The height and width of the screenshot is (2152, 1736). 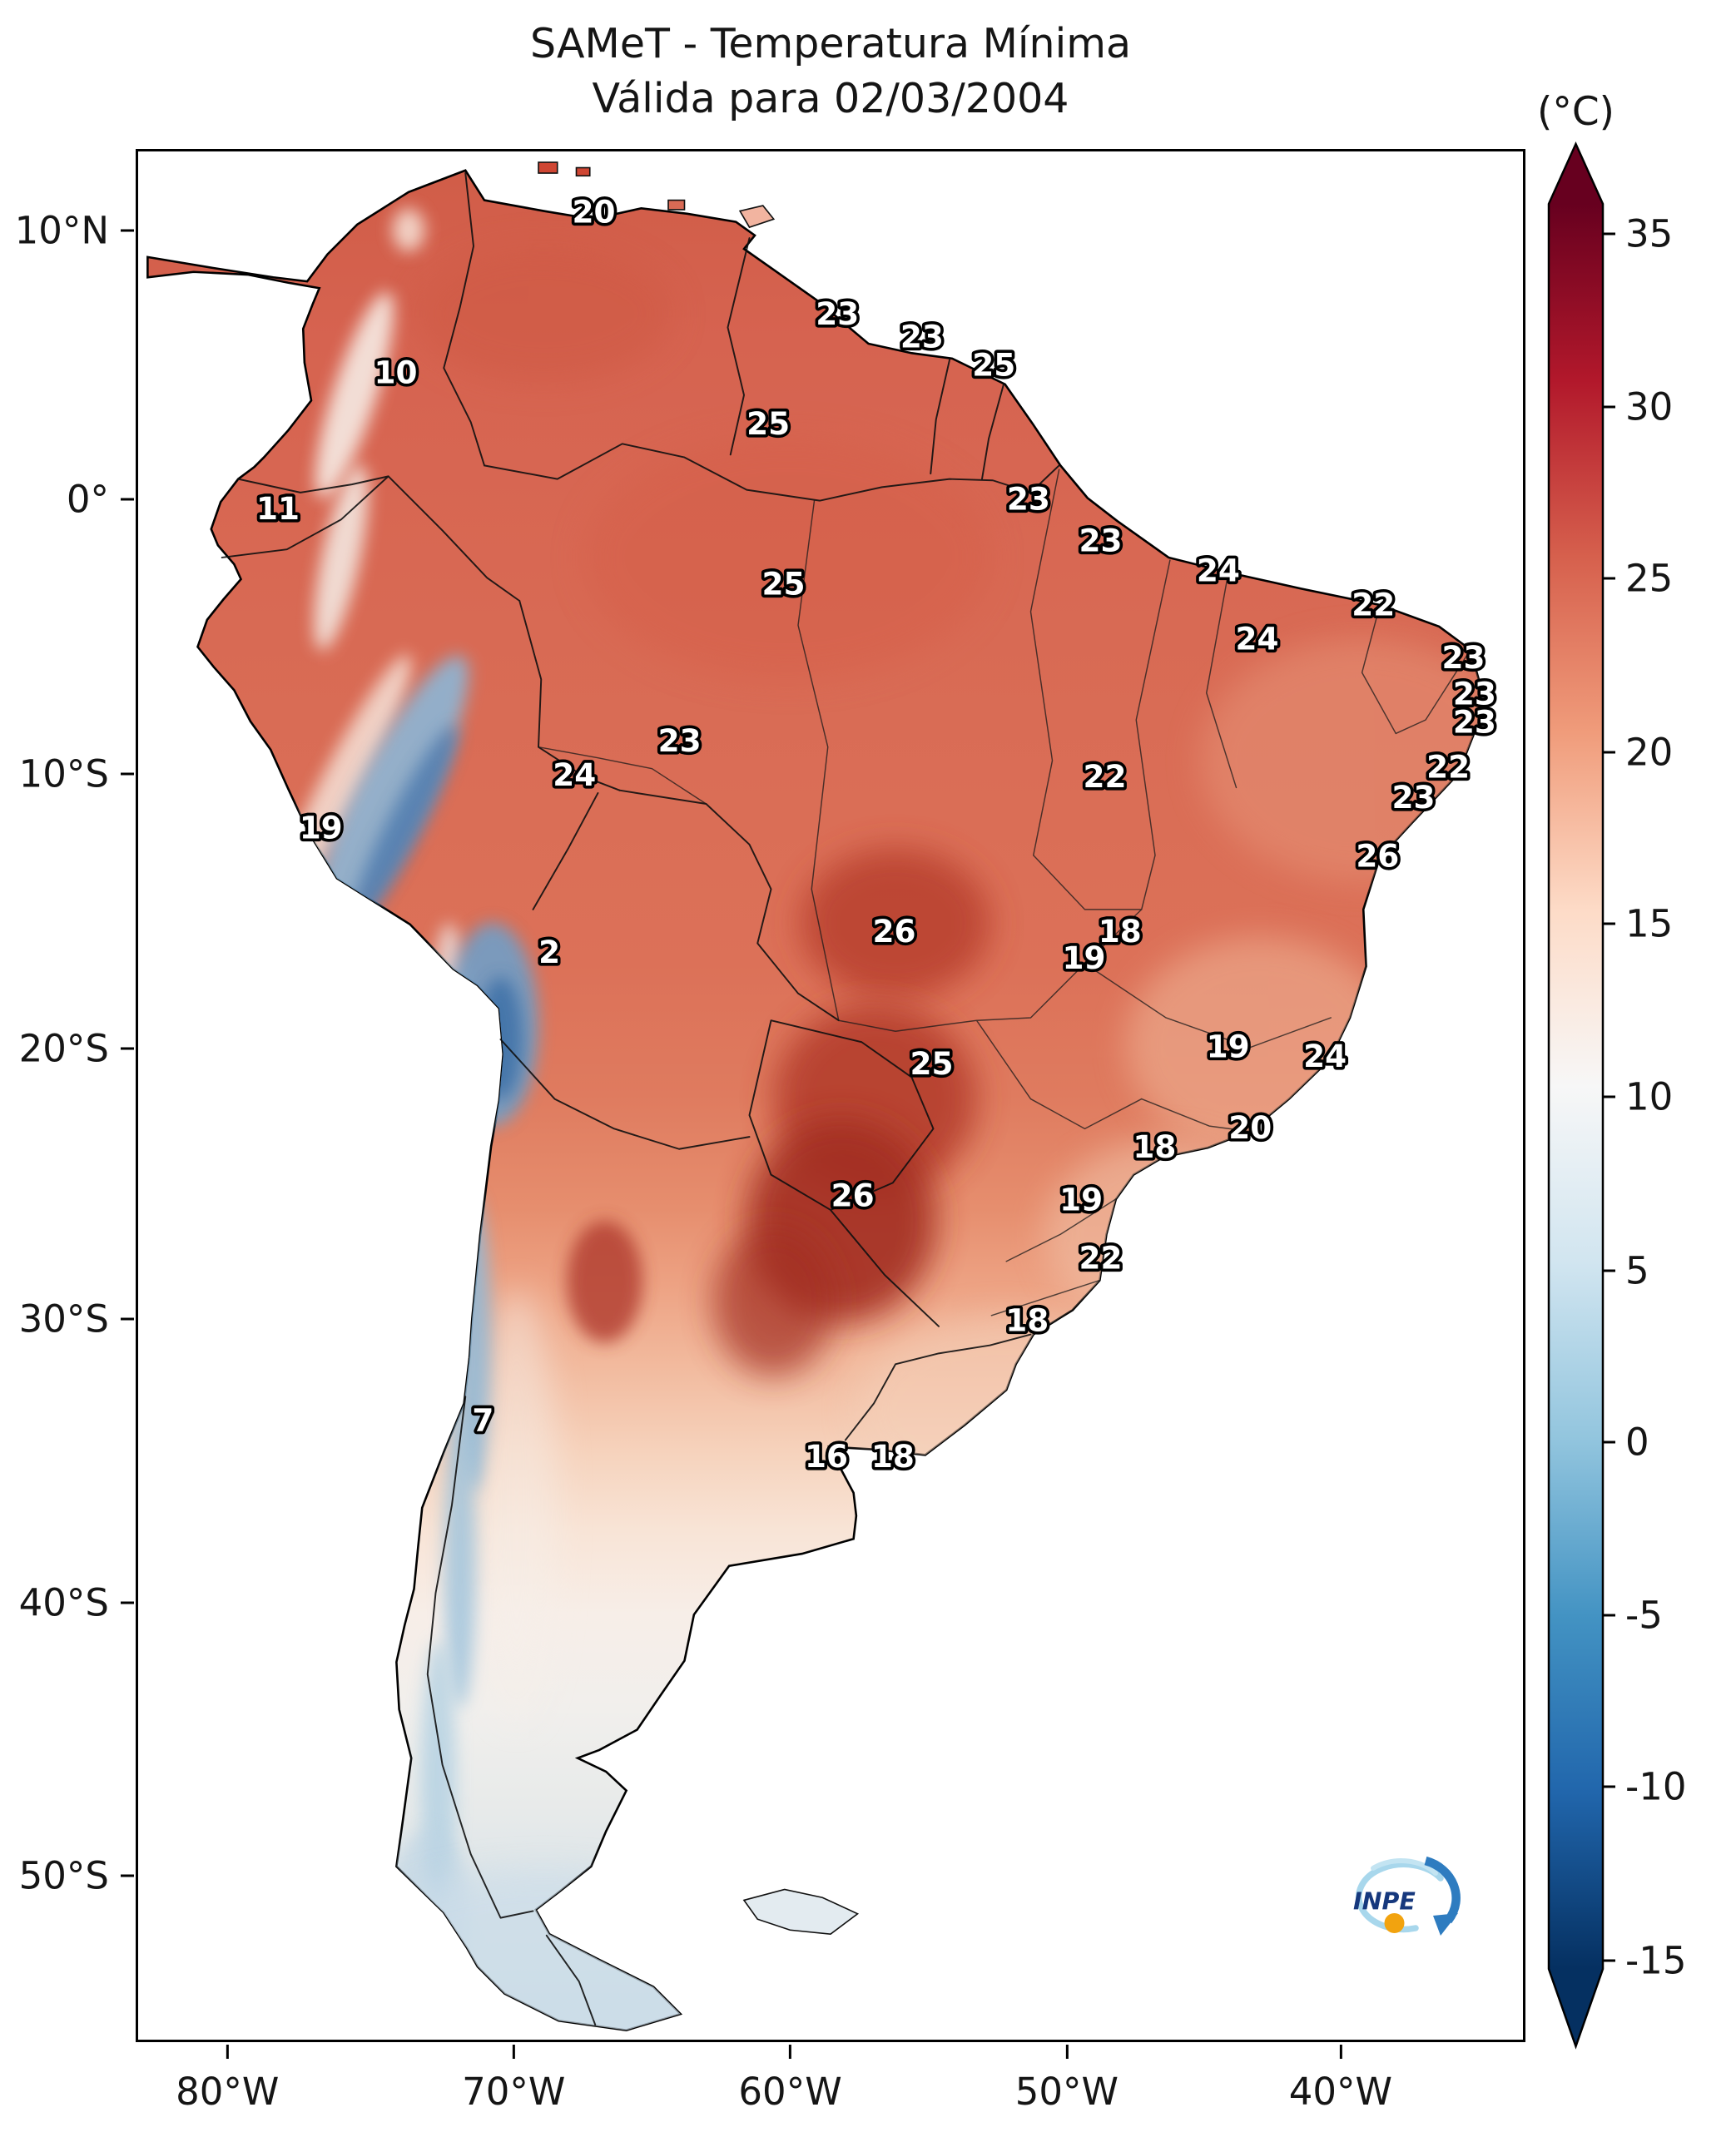 I want to click on temp-label: 7, so click(x=483, y=1420).